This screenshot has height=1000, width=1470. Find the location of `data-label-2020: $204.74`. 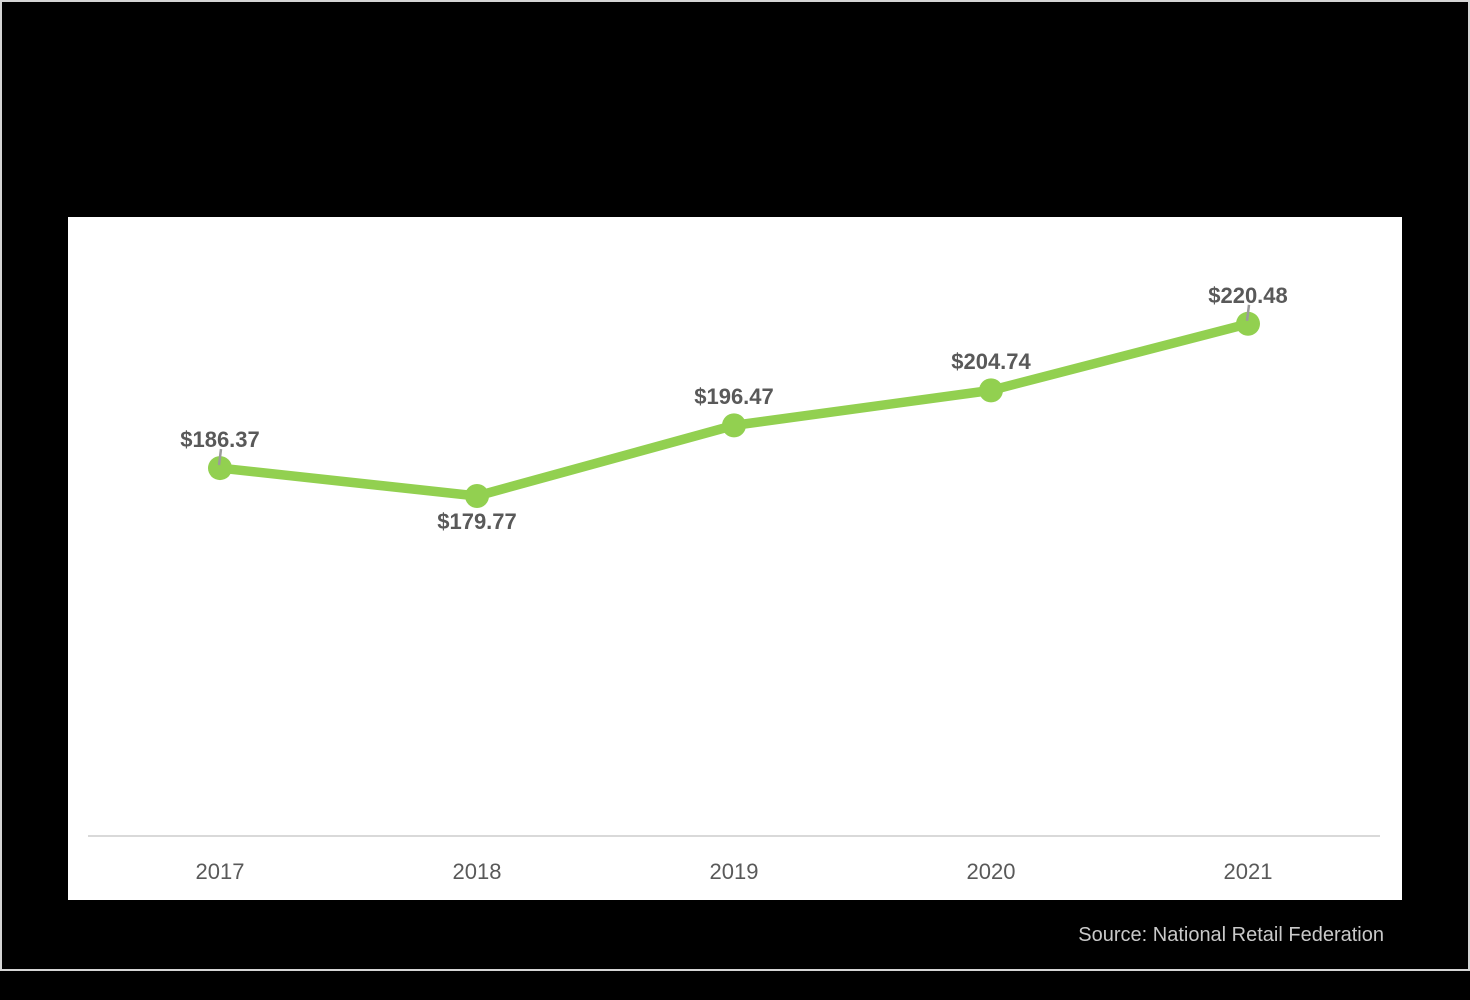

data-label-2020: $204.74 is located at coordinates (991, 362).